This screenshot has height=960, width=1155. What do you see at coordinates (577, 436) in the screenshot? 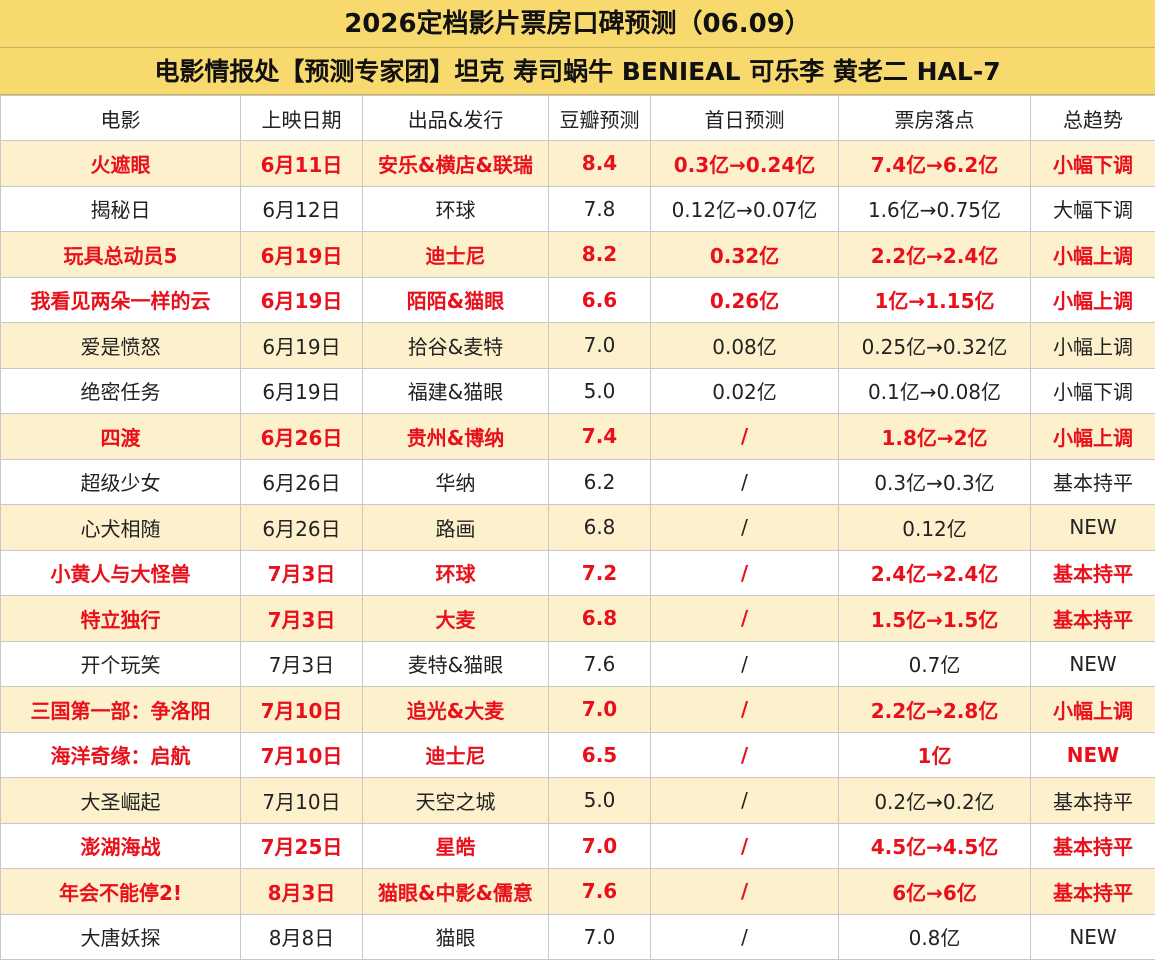
I see `movie-row: 四渡 6月26日 贵州&博纳 7.4/1.8亿→2亿 小幅上调` at bounding box center [577, 436].